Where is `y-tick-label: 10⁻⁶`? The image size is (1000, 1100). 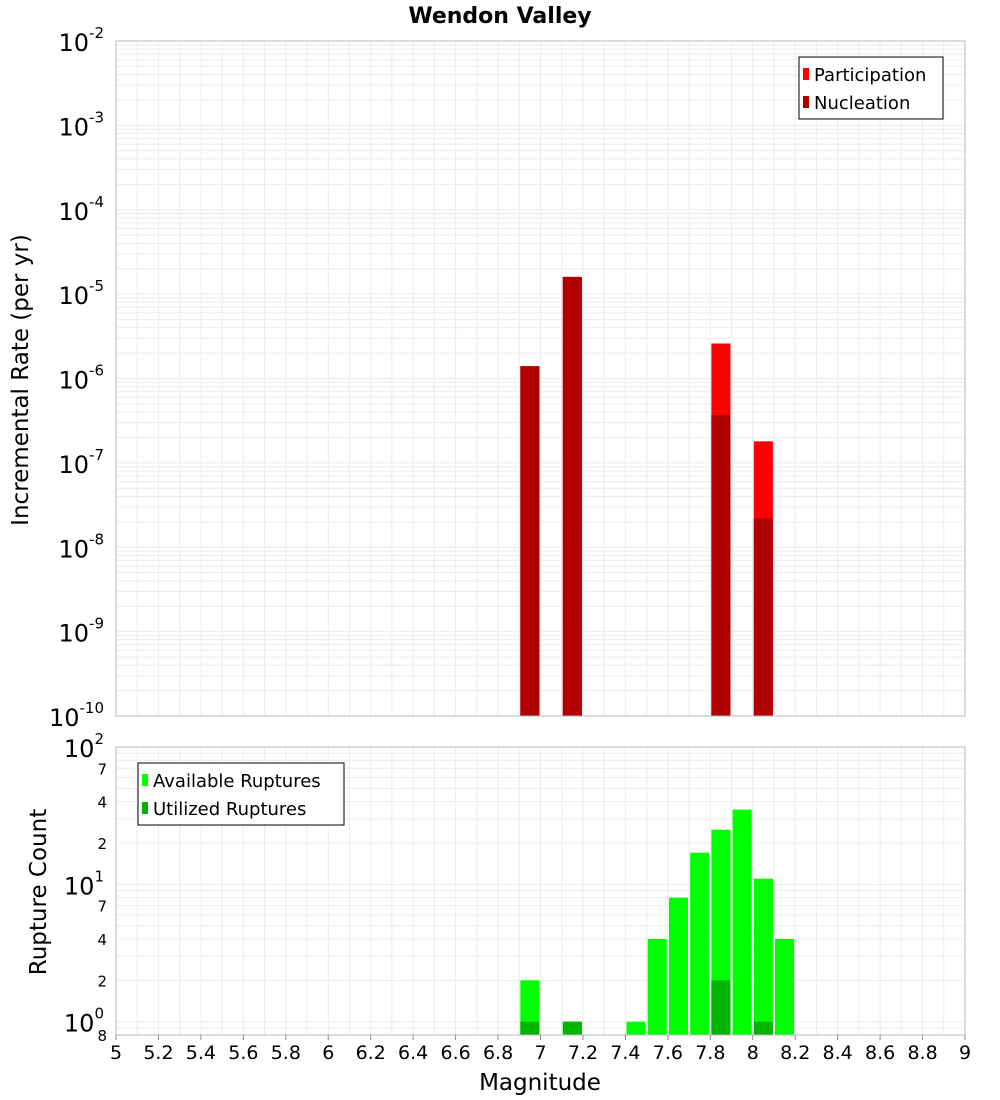
y-tick-label: 10⁻⁶ is located at coordinates (81, 378).